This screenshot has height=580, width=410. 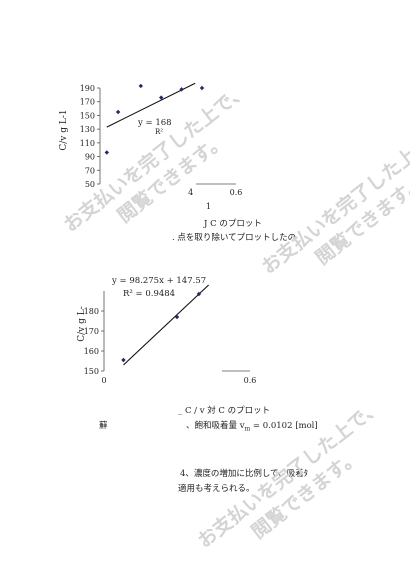 What do you see at coordinates (103, 380) in the screenshot?
I see `x-tick-label: 0` at bounding box center [103, 380].